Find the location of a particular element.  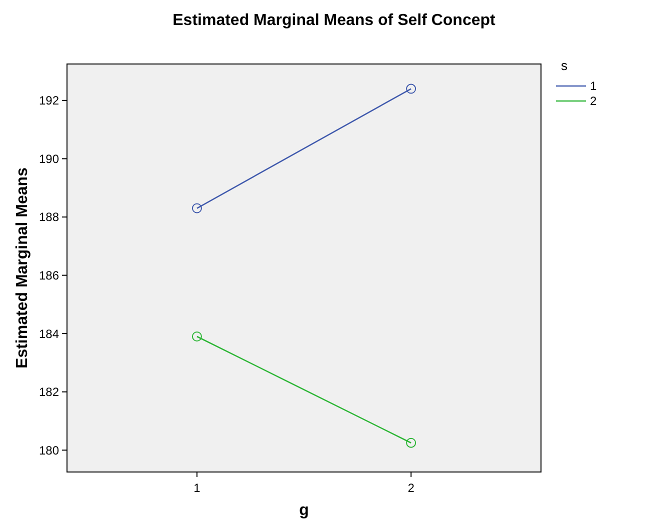

legend-label: 2 is located at coordinates (593, 101).